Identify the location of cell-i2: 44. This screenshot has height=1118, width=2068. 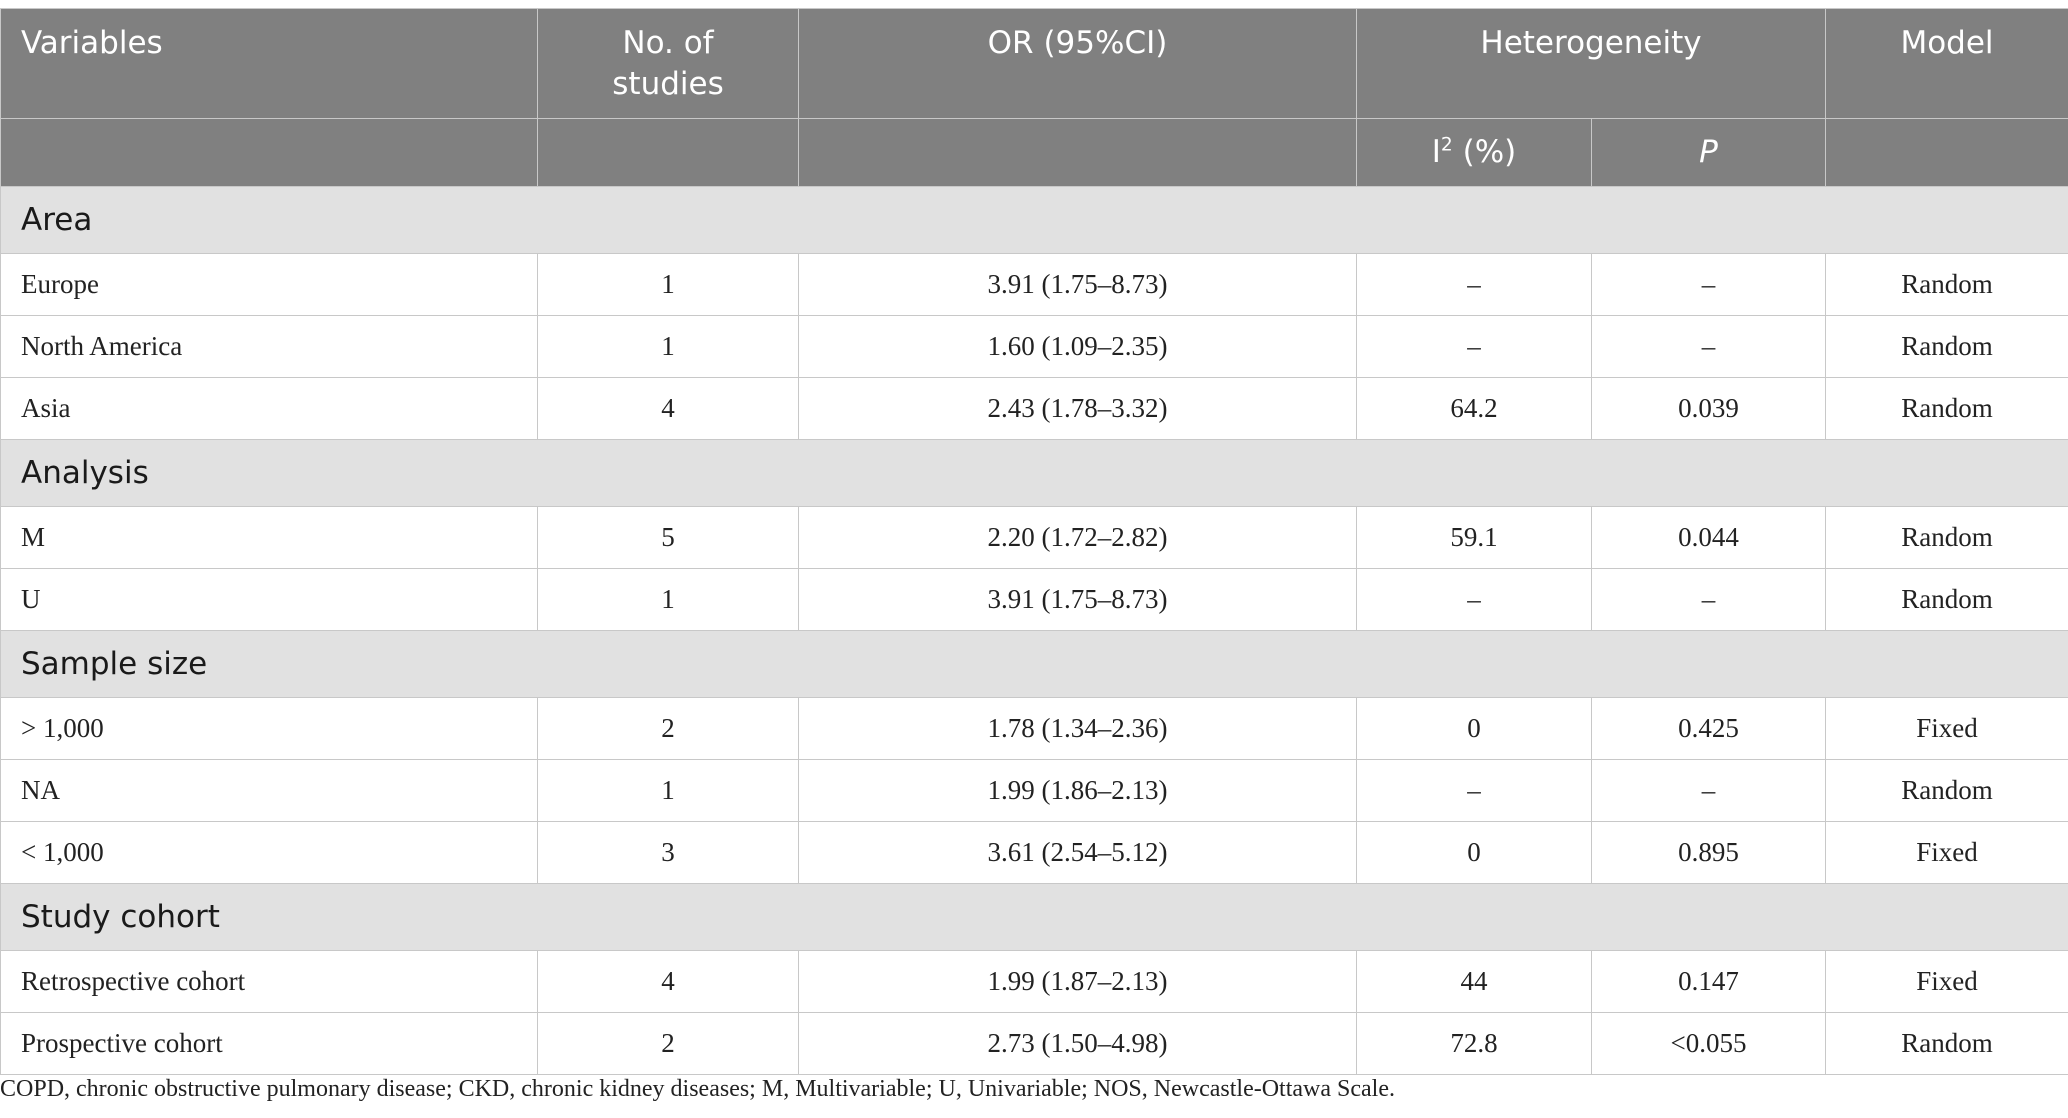
(1474, 981).